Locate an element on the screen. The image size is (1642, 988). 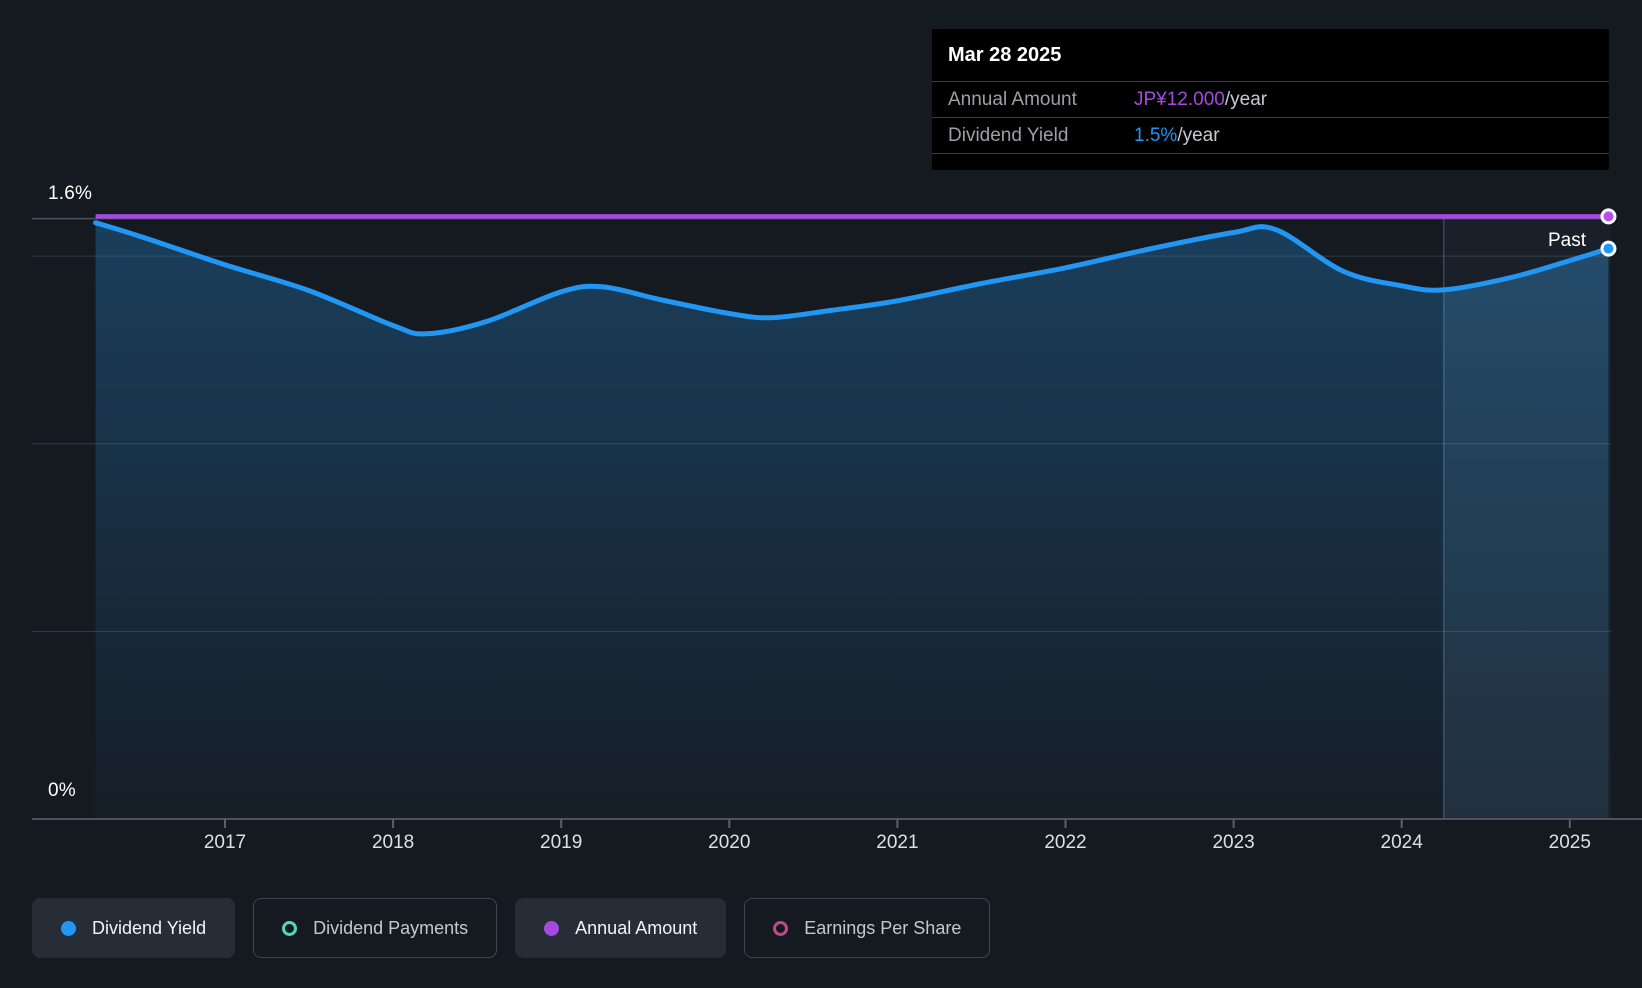
y-axis-label-max: 1.6% is located at coordinates (70, 193).